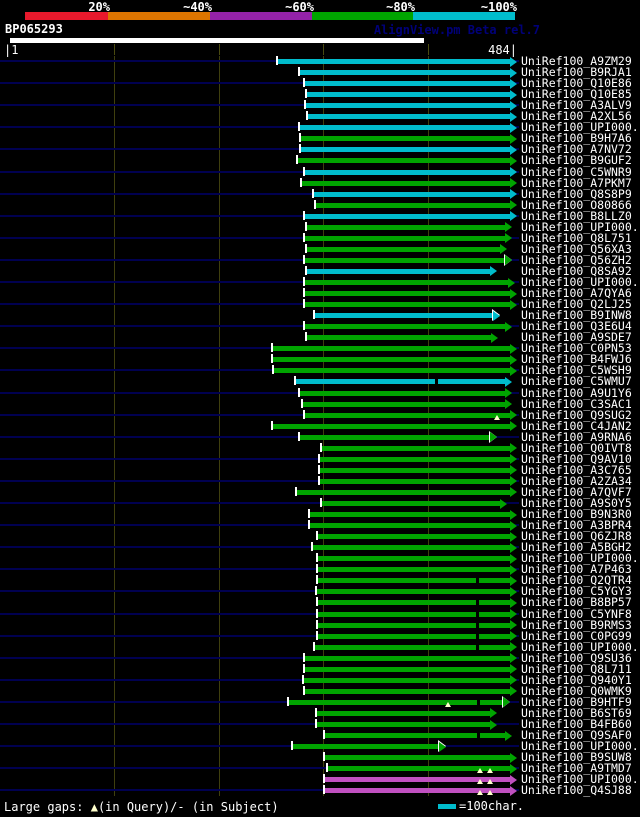 The width and height of the screenshot is (640, 817). What do you see at coordinates (576, 580) in the screenshot?
I see `hit-label: UniRef100_Q2QTR4` at bounding box center [576, 580].